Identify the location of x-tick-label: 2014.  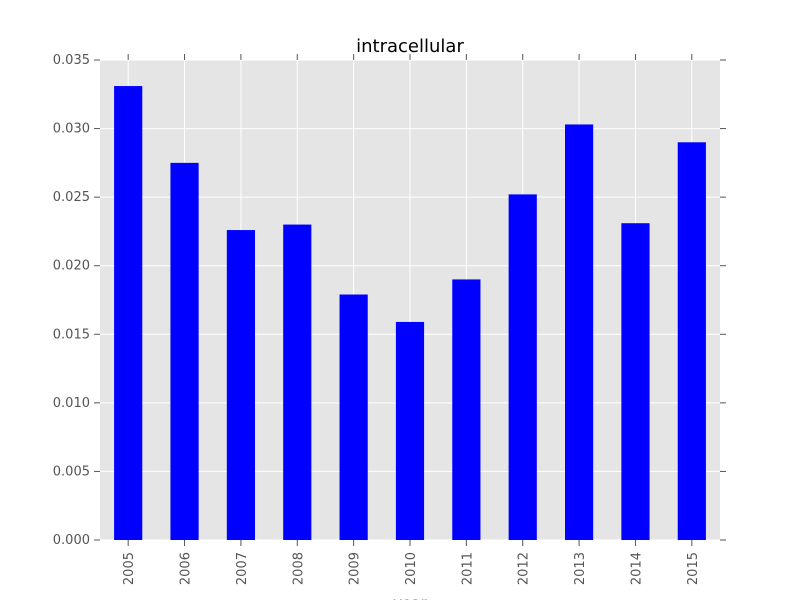
(636, 568).